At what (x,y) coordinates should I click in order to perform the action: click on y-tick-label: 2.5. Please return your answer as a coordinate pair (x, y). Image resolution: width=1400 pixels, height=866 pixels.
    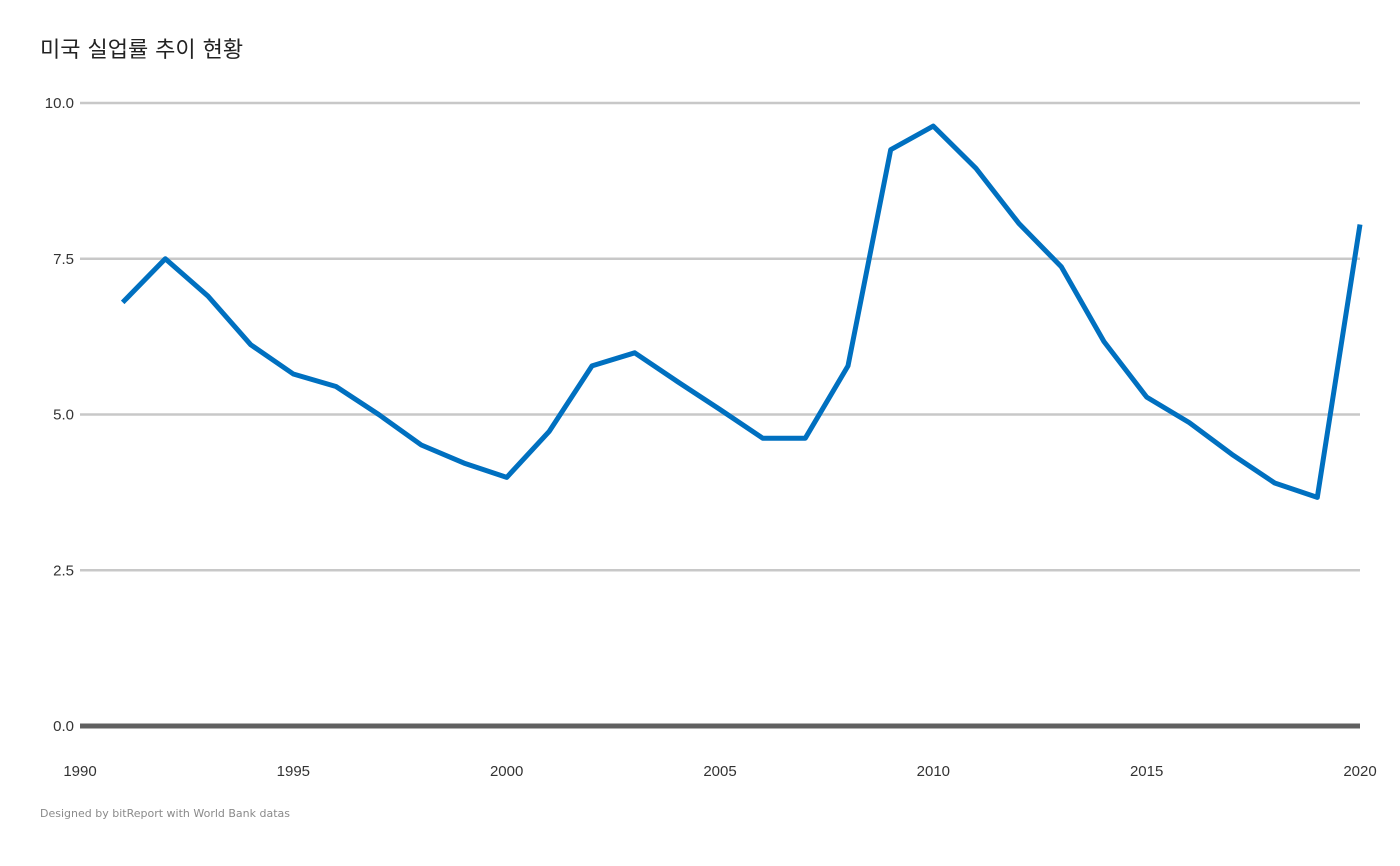
    Looking at the image, I should click on (63, 570).